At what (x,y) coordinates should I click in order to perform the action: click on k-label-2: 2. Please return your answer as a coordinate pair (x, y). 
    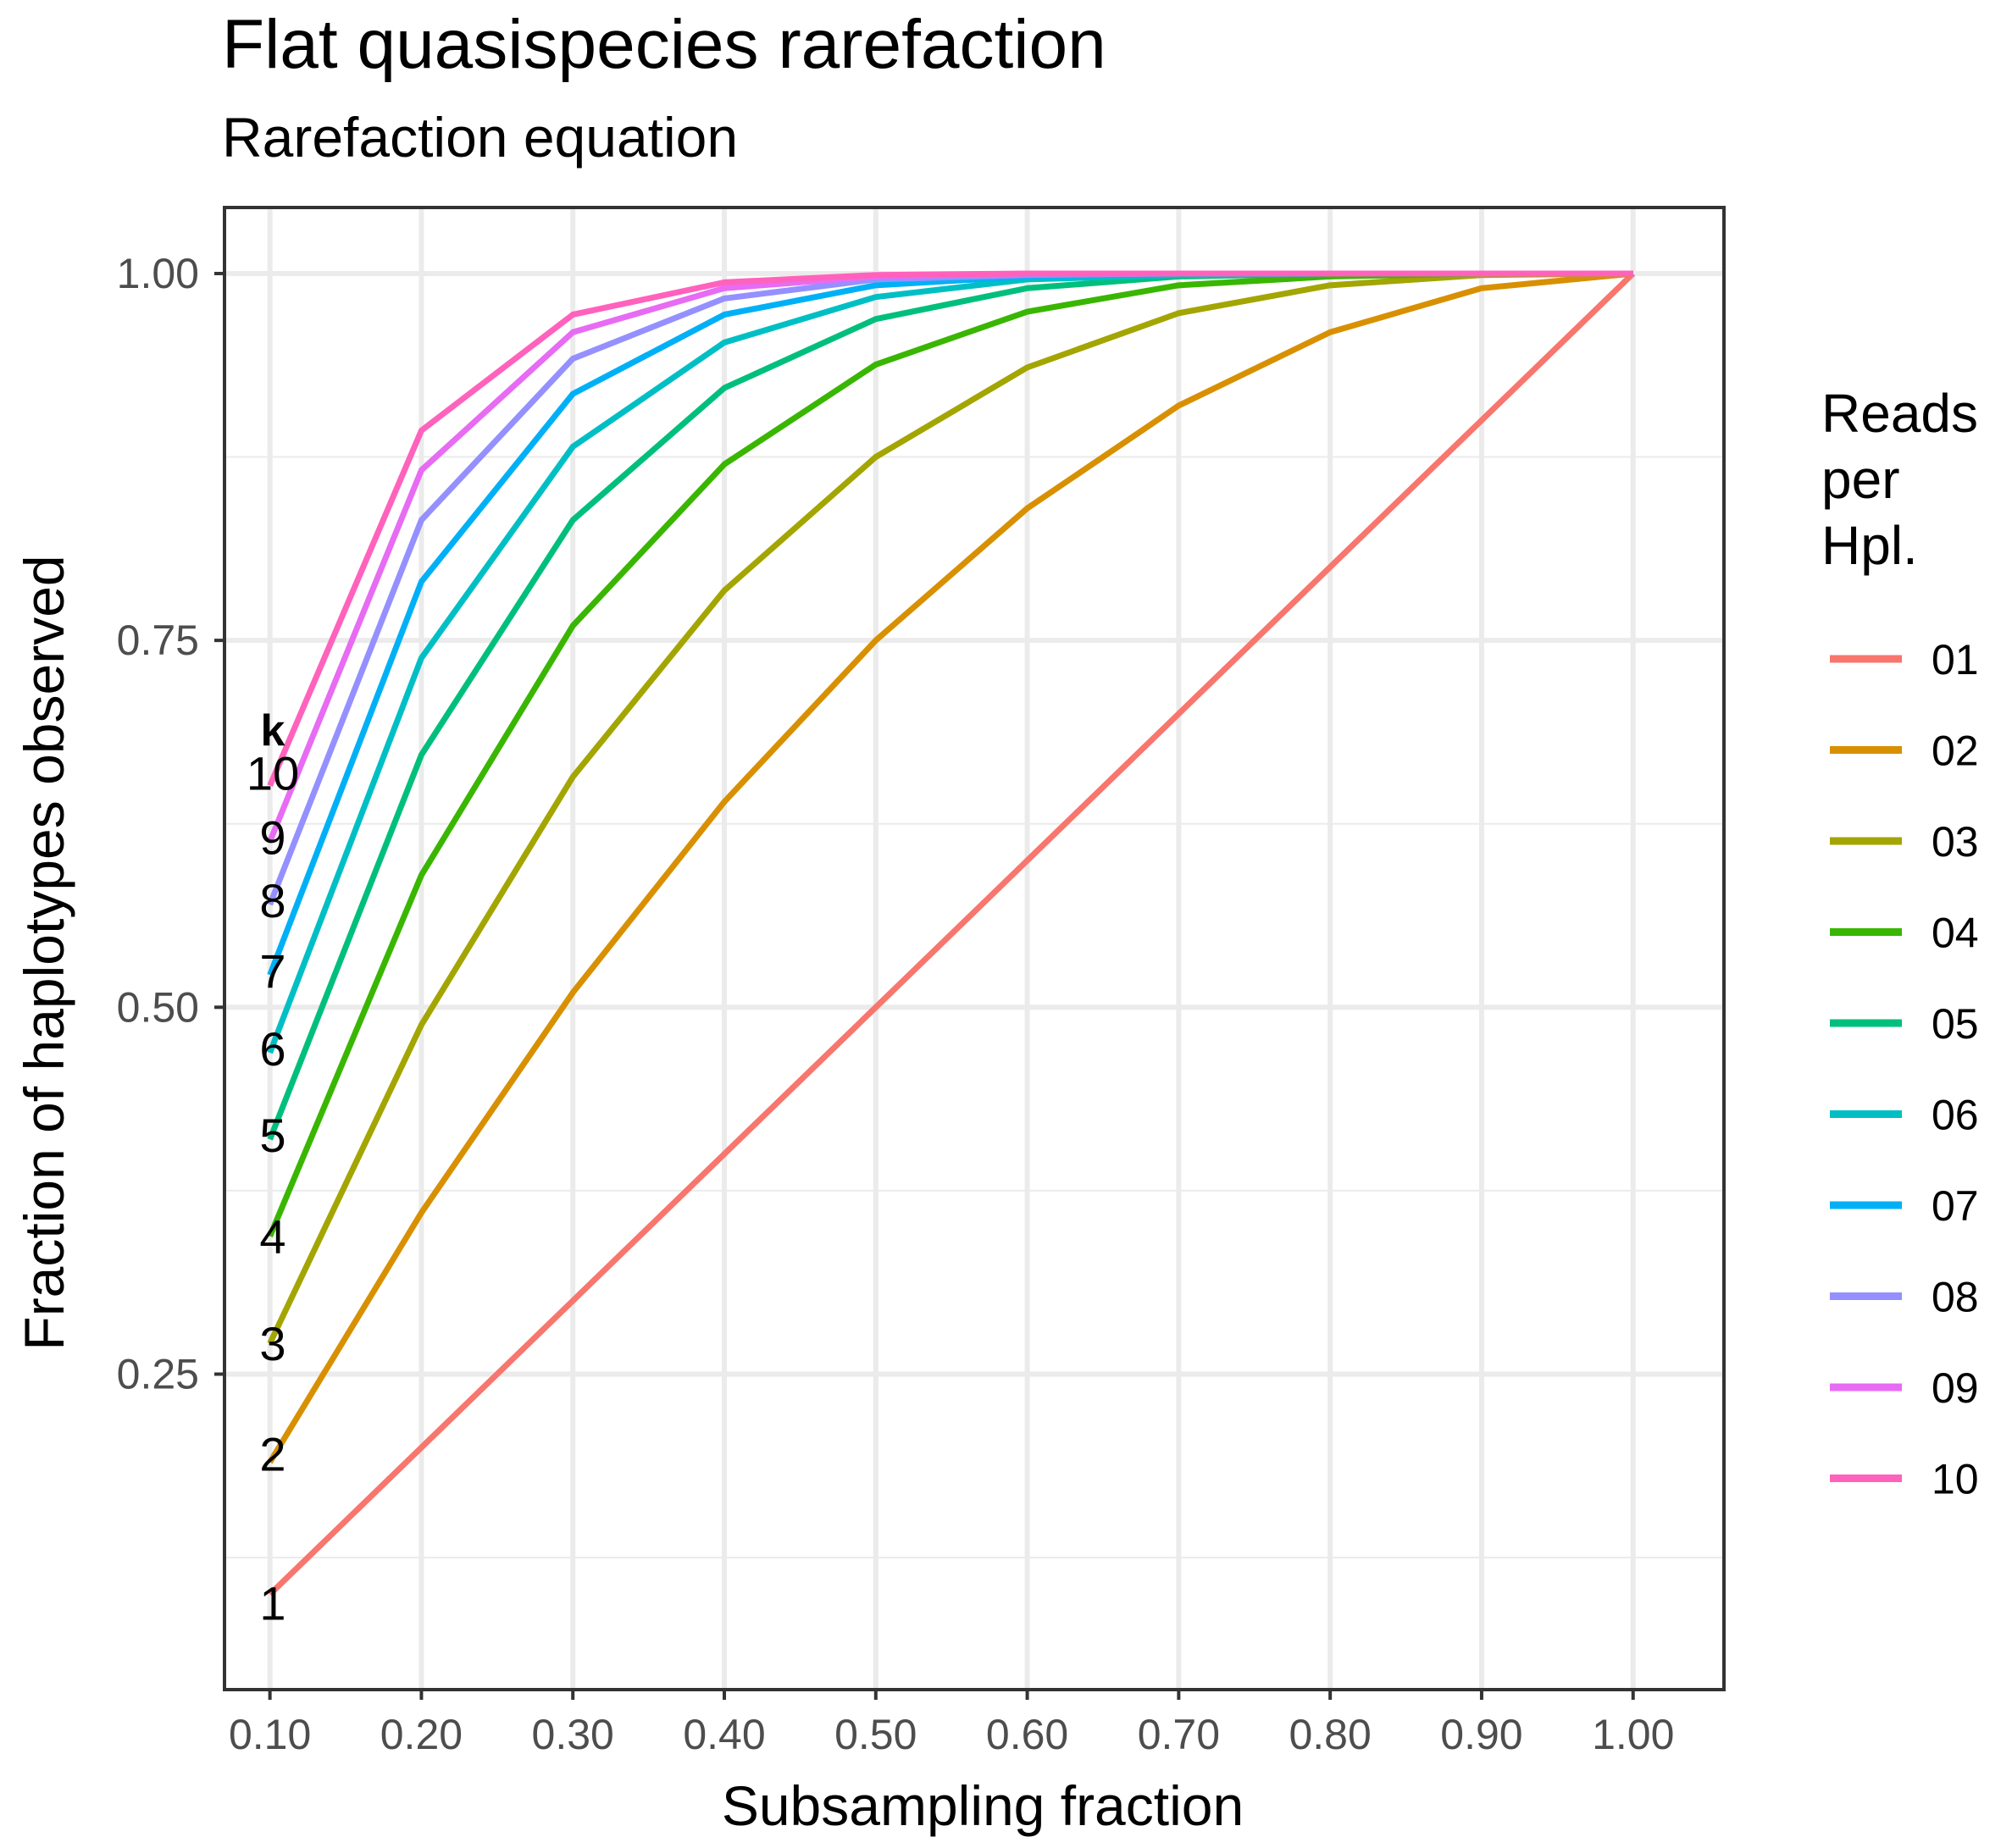
    Looking at the image, I should click on (272, 1453).